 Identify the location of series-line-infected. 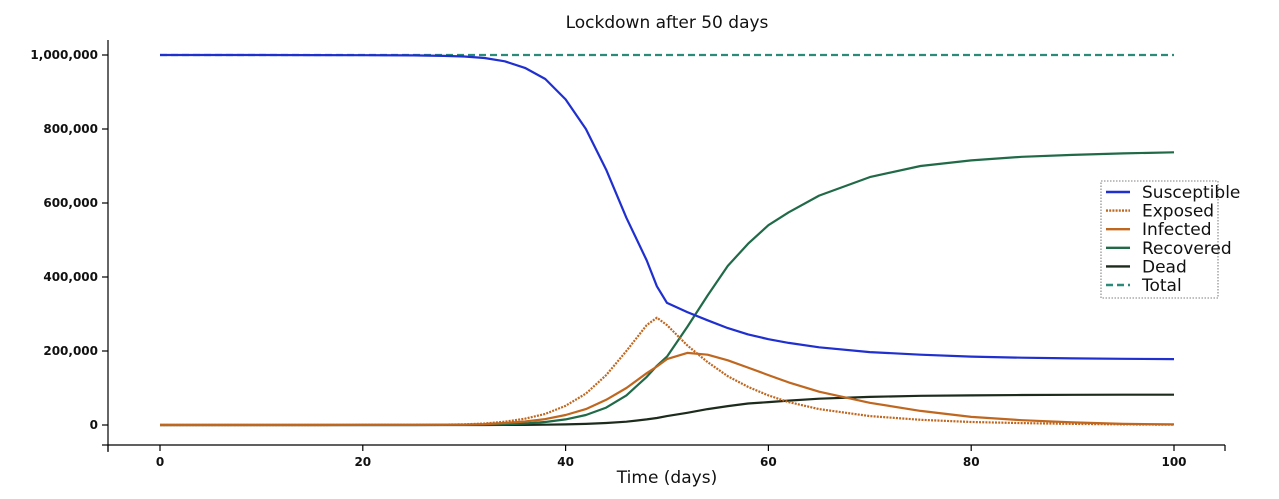
(667, 389).